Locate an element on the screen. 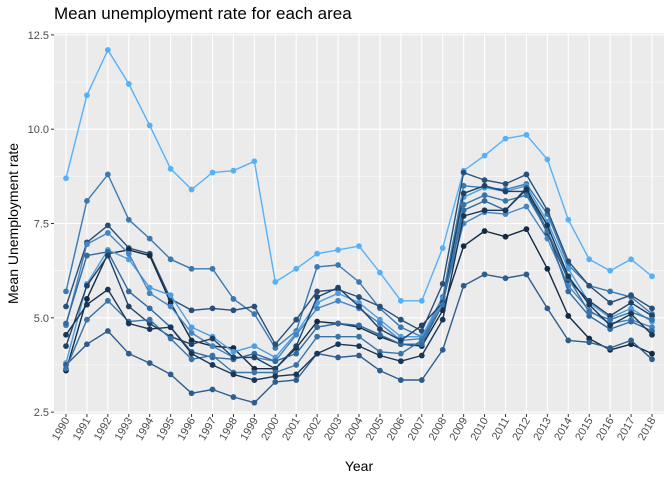 Image resolution: width=672 pixels, height=480 pixels. y-tick-label: 5.0 is located at coordinates (41, 319).